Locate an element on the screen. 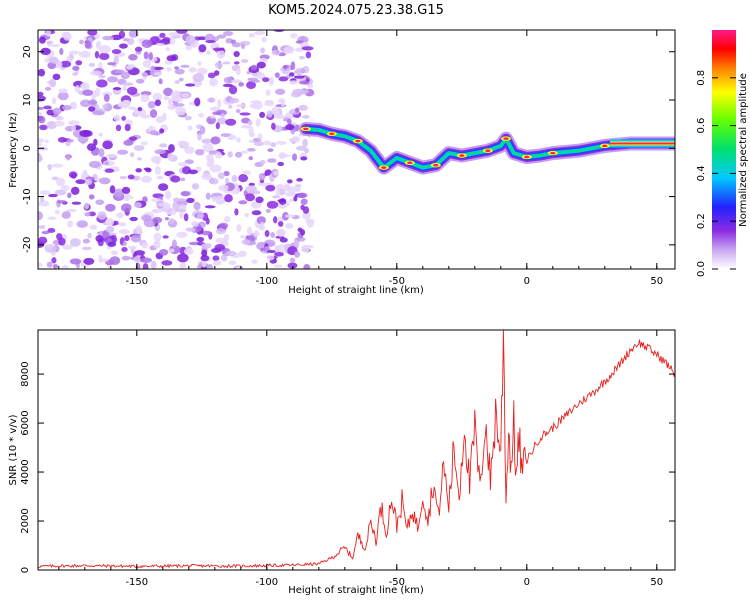 The image size is (750, 600). spectrogram-y-label: Frequency (Hz) is located at coordinates (13, 150).